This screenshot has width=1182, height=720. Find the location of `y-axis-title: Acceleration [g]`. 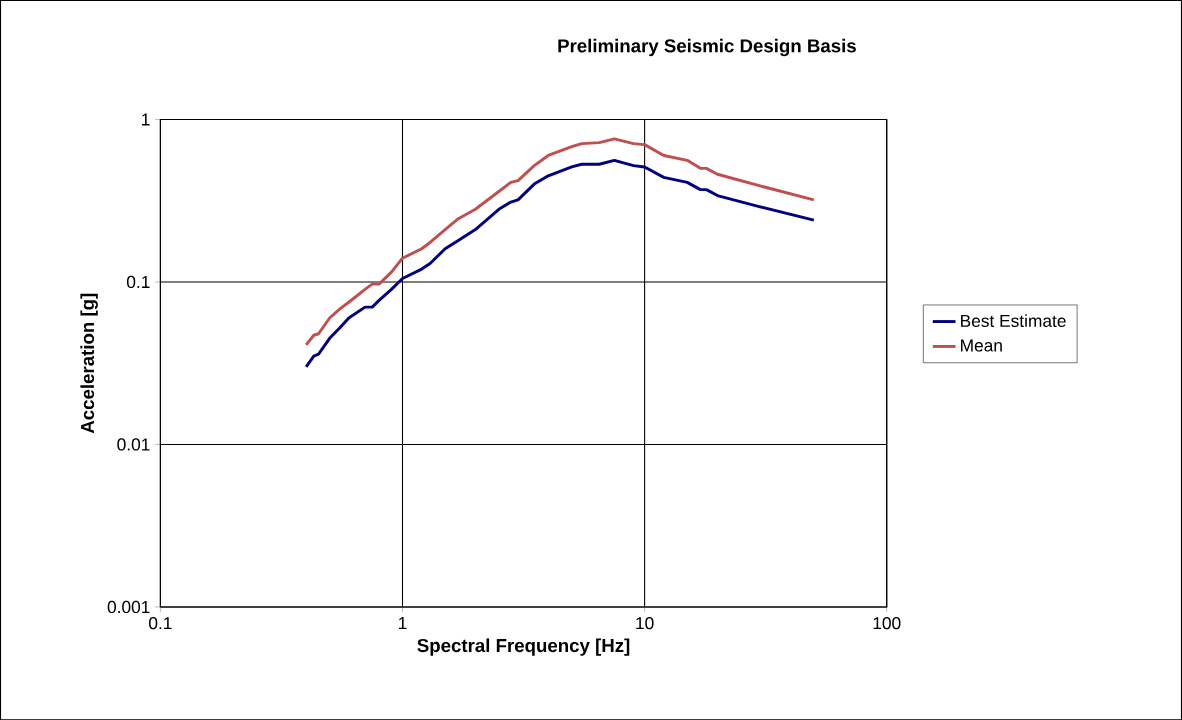

y-axis-title: Acceleration [g] is located at coordinates (89, 363).